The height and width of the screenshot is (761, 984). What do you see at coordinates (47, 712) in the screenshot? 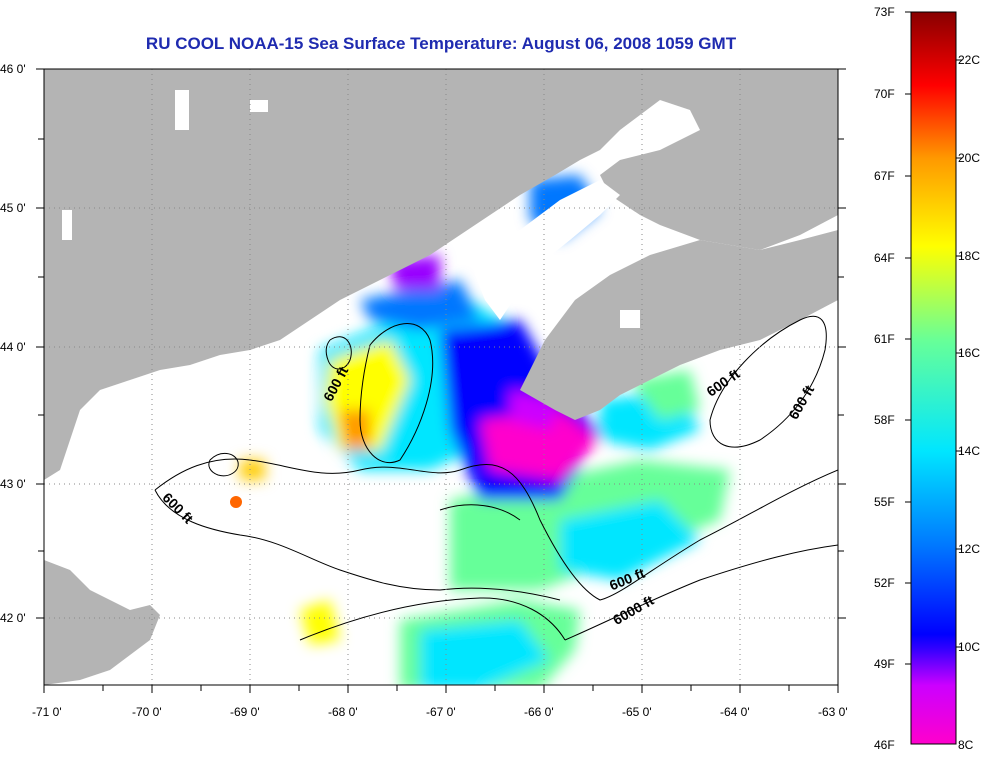
I see `lon-label: -71 0'` at bounding box center [47, 712].